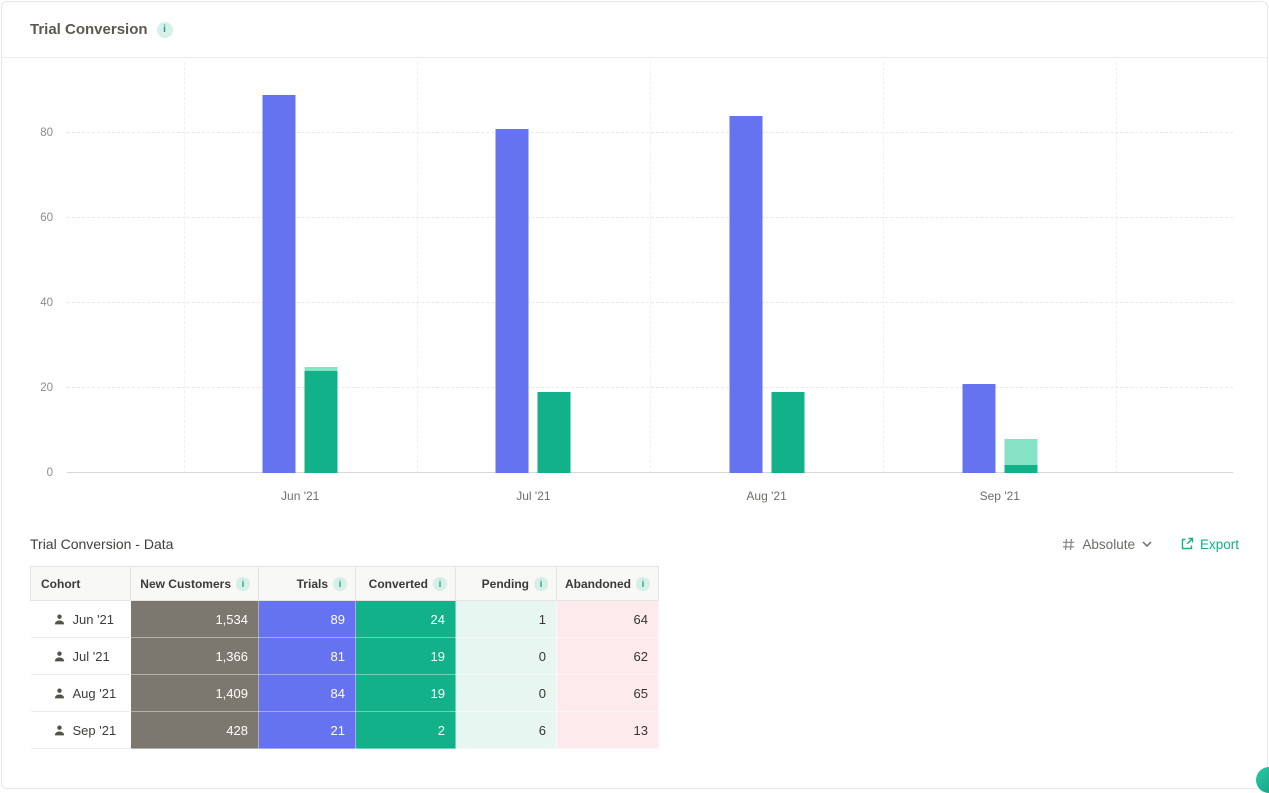 The image size is (1269, 793). Describe the element at coordinates (46, 133) in the screenshot. I see `y-axis-tick-label: 80` at that location.